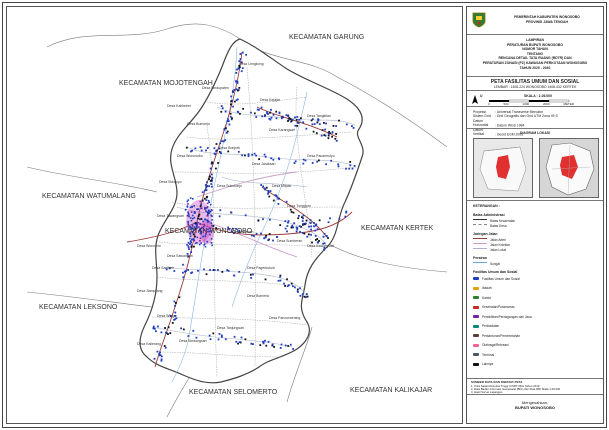  Describe the element at coordinates (270, 100) in the screenshot. I see `village-label: Desa Kejajar` at that location.